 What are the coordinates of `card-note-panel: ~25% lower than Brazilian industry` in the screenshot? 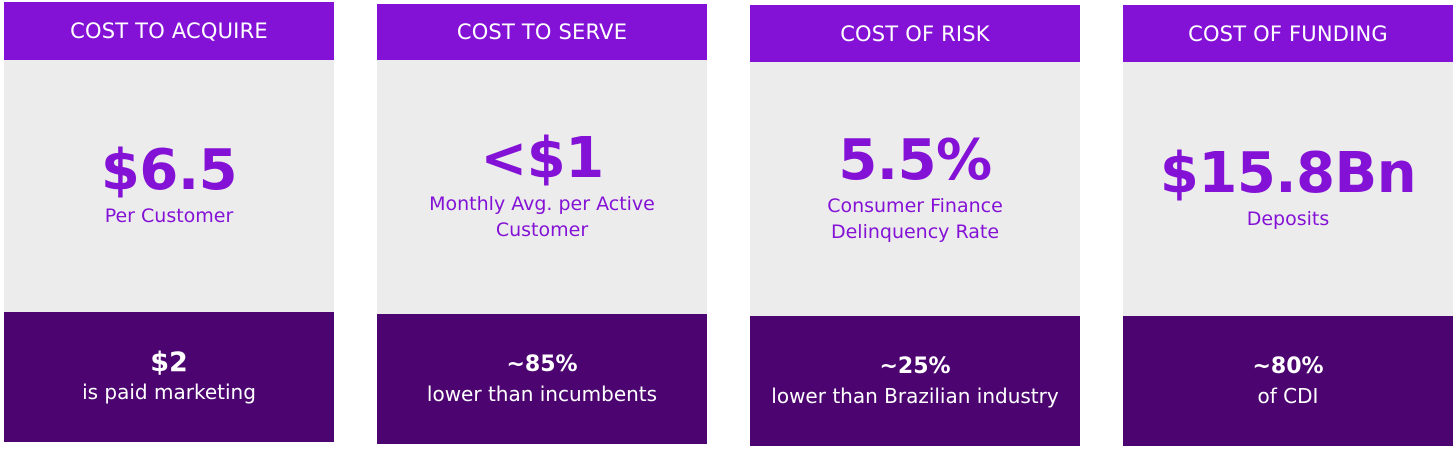 It's located at (915, 381).